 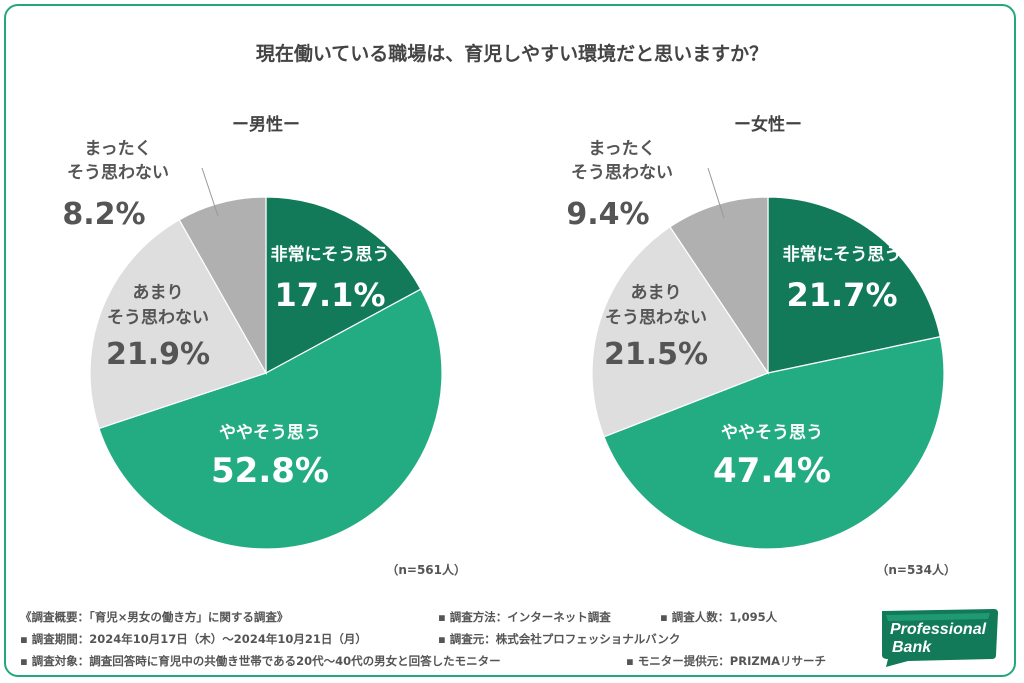 What do you see at coordinates (559, 639) in the screenshot?
I see `survey-source: ▪ 調査元：株式会社プロフェッショナルバンク` at bounding box center [559, 639].